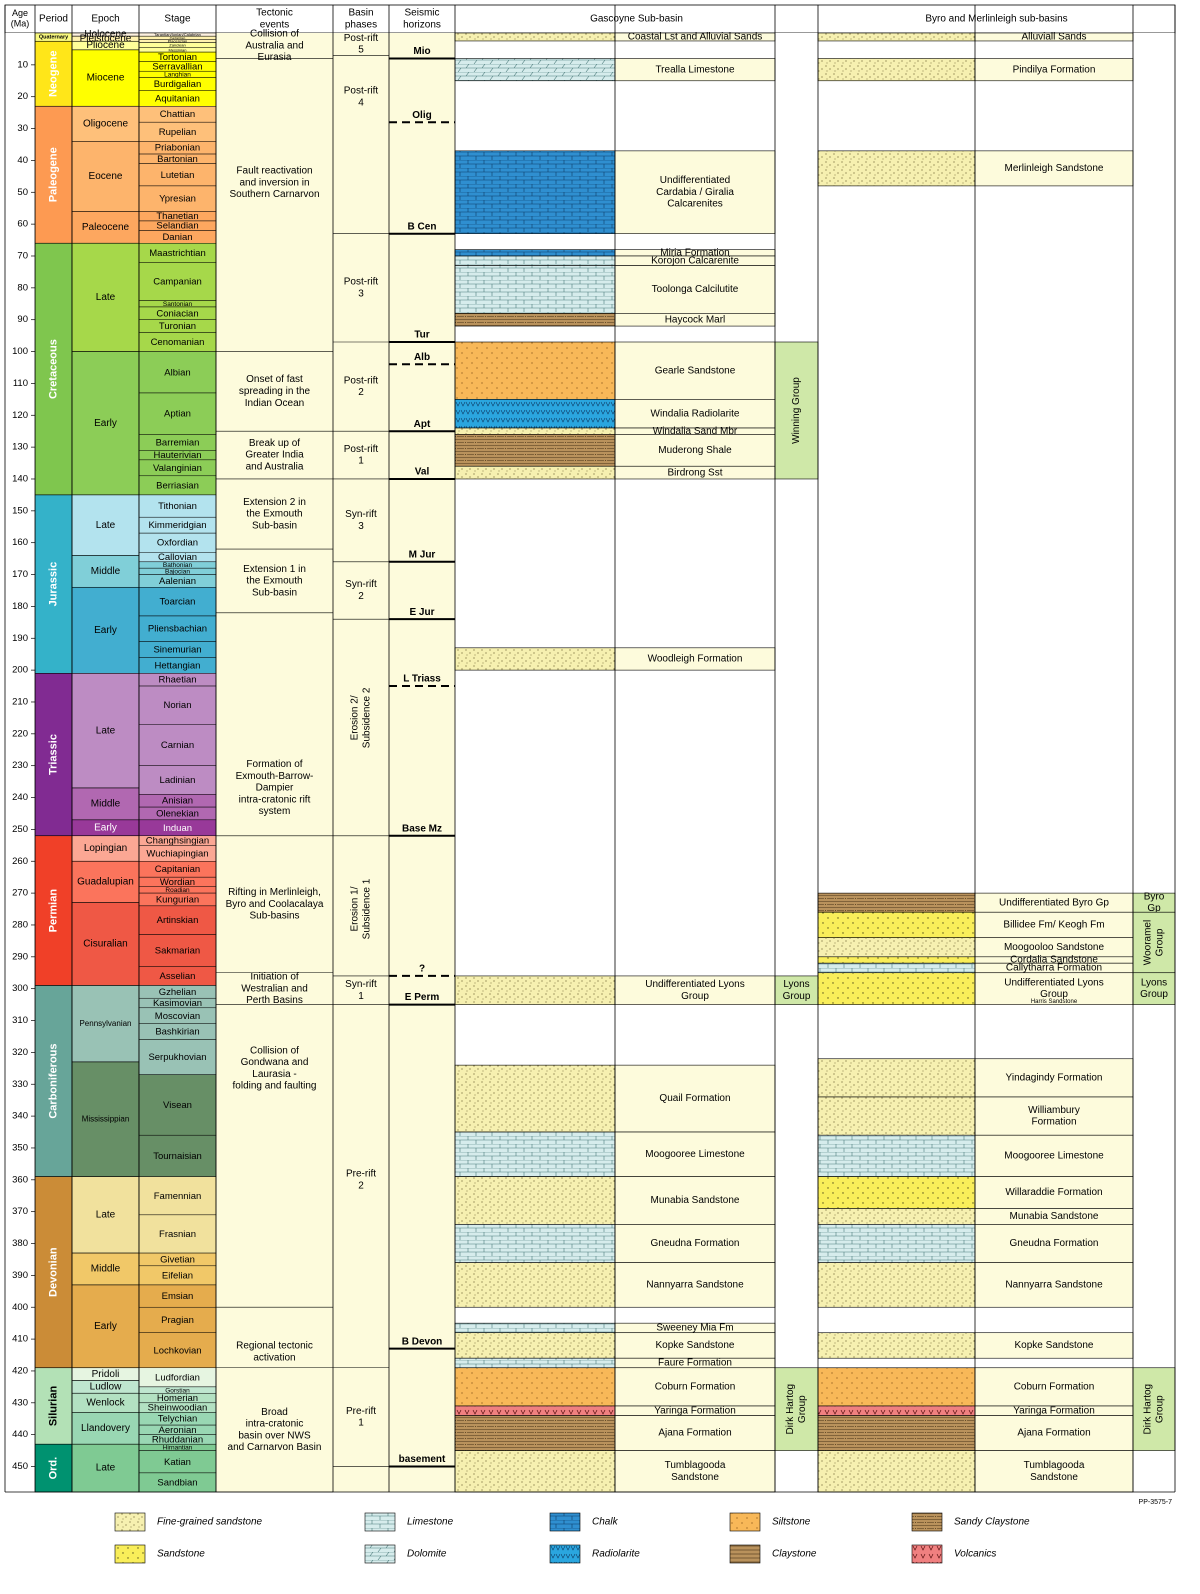  I want to click on stage-label: Bathonian, so click(178, 565).